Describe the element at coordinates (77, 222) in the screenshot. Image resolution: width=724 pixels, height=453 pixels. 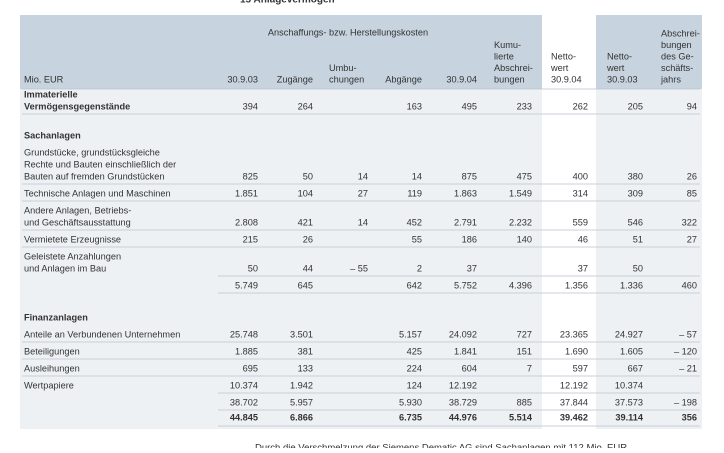
I see `row-label: und Geschäftsausstattung` at that location.